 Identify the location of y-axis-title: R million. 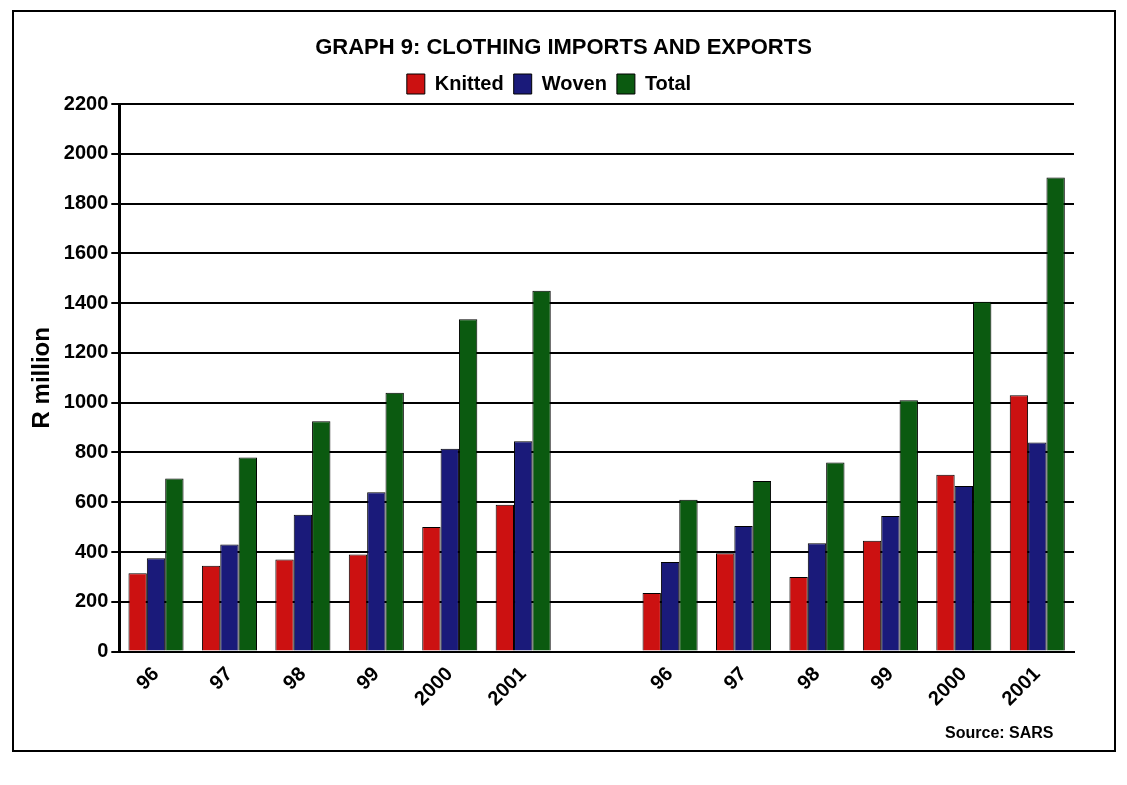
(40, 378).